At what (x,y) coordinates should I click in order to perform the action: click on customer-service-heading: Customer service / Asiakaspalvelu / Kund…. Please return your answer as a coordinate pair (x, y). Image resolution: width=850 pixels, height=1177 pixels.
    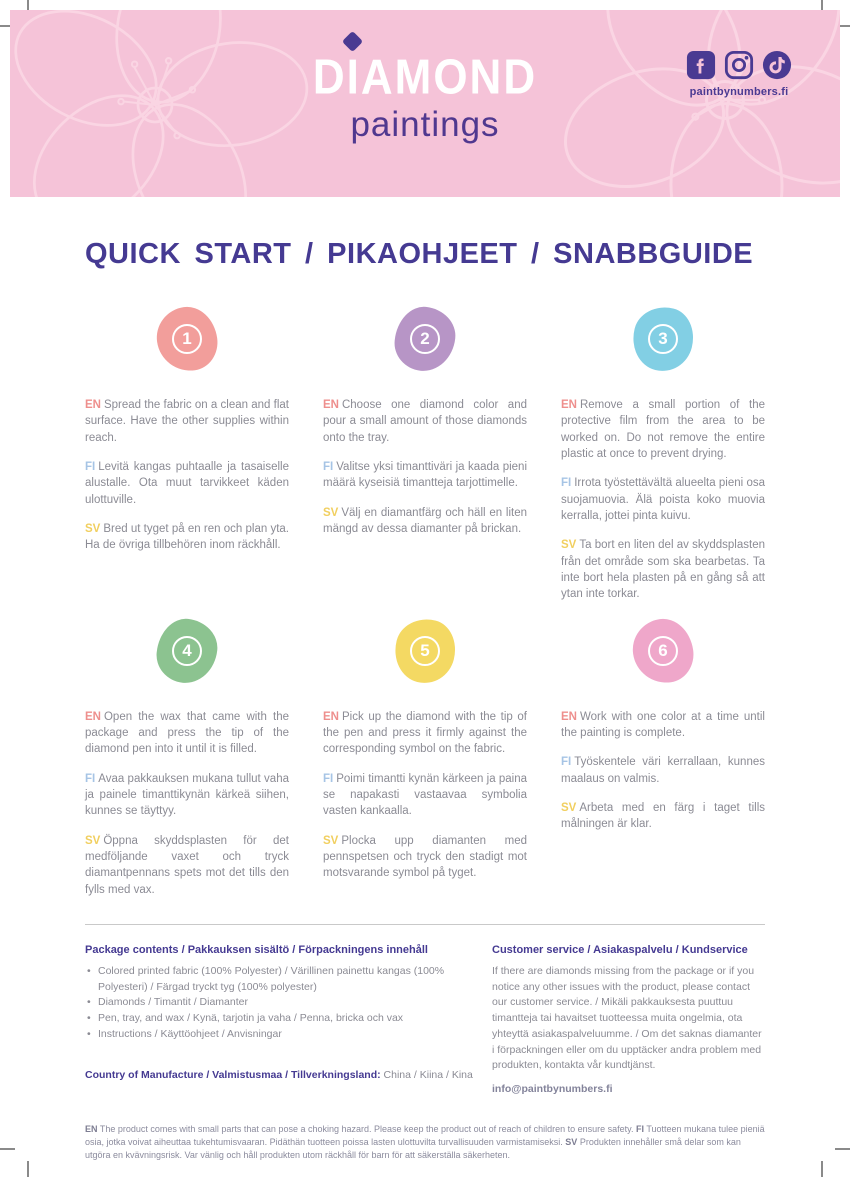
    Looking at the image, I should click on (620, 949).